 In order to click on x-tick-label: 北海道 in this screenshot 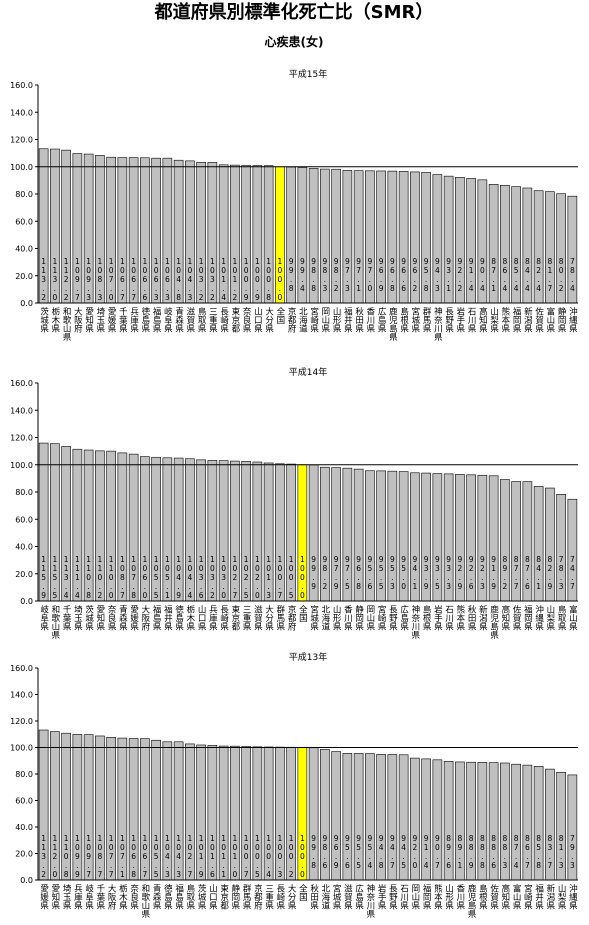, I will do `click(325, 897)`.